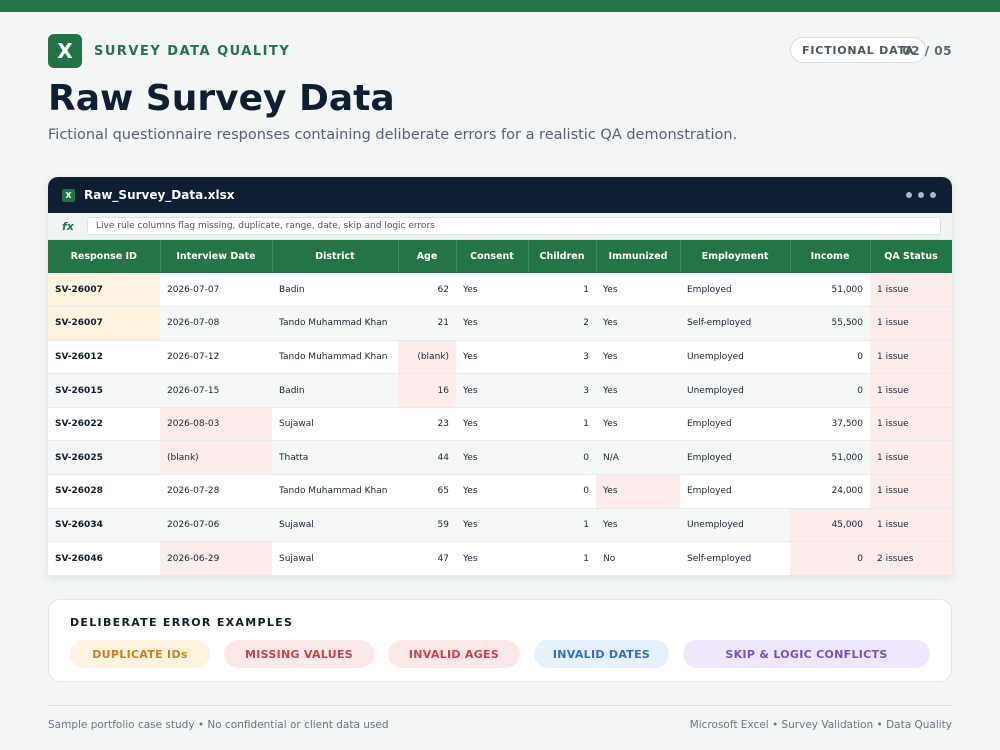 The height and width of the screenshot is (750, 1000). What do you see at coordinates (216, 290) in the screenshot?
I see `table-cell: 2026-07-07` at bounding box center [216, 290].